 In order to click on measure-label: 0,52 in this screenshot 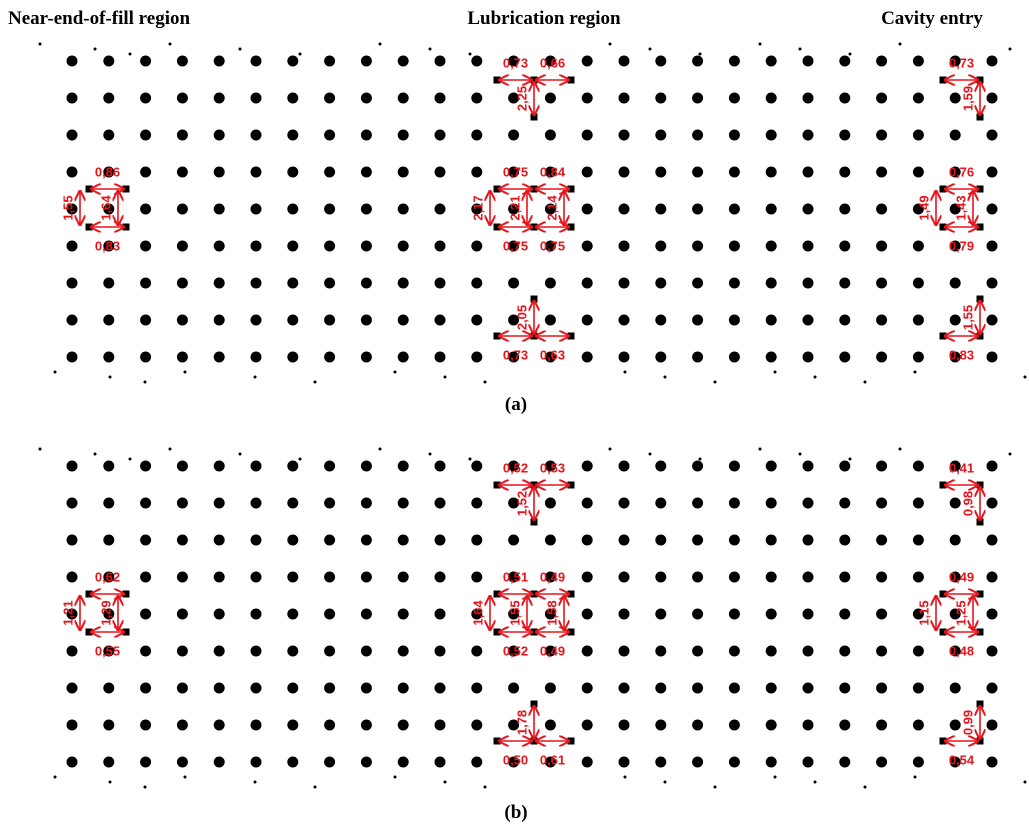, I will do `click(515, 650)`.